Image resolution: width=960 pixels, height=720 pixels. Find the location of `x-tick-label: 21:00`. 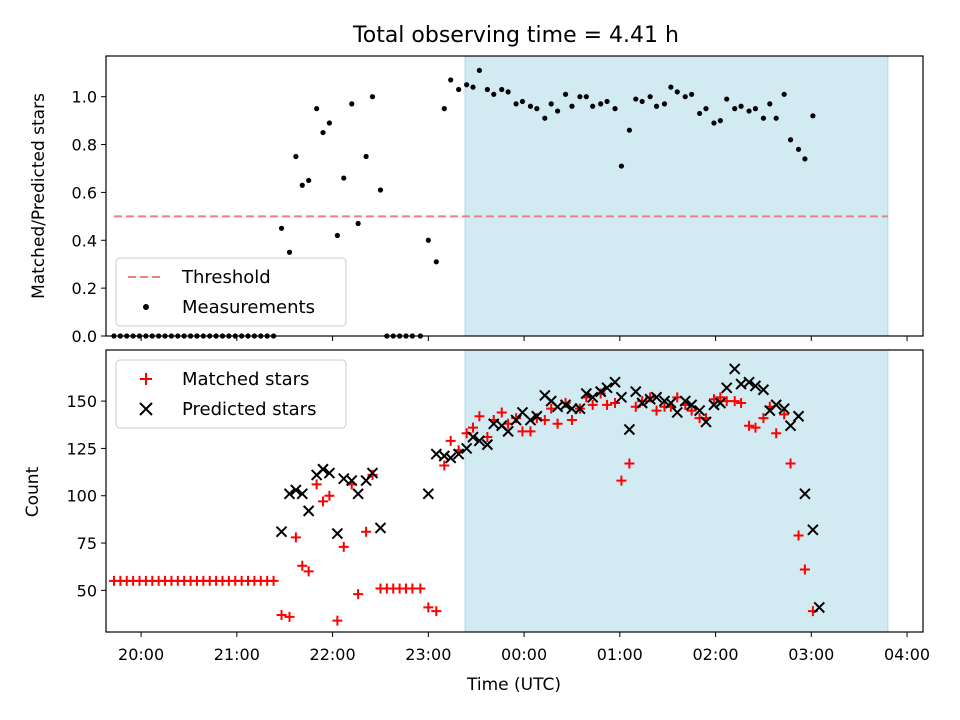

x-tick-label: 21:00 is located at coordinates (237, 654).